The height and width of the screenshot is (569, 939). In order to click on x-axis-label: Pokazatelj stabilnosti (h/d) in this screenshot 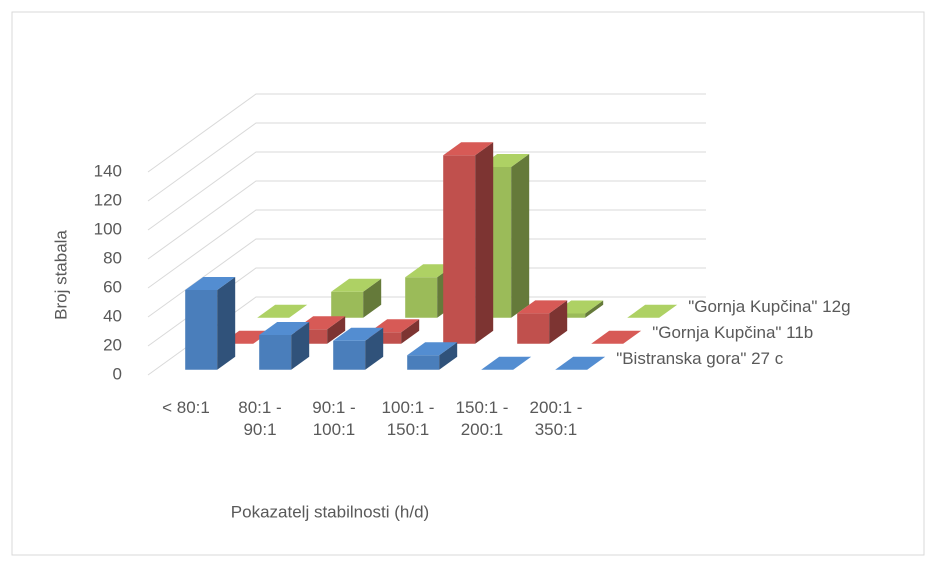, I will do `click(330, 511)`.